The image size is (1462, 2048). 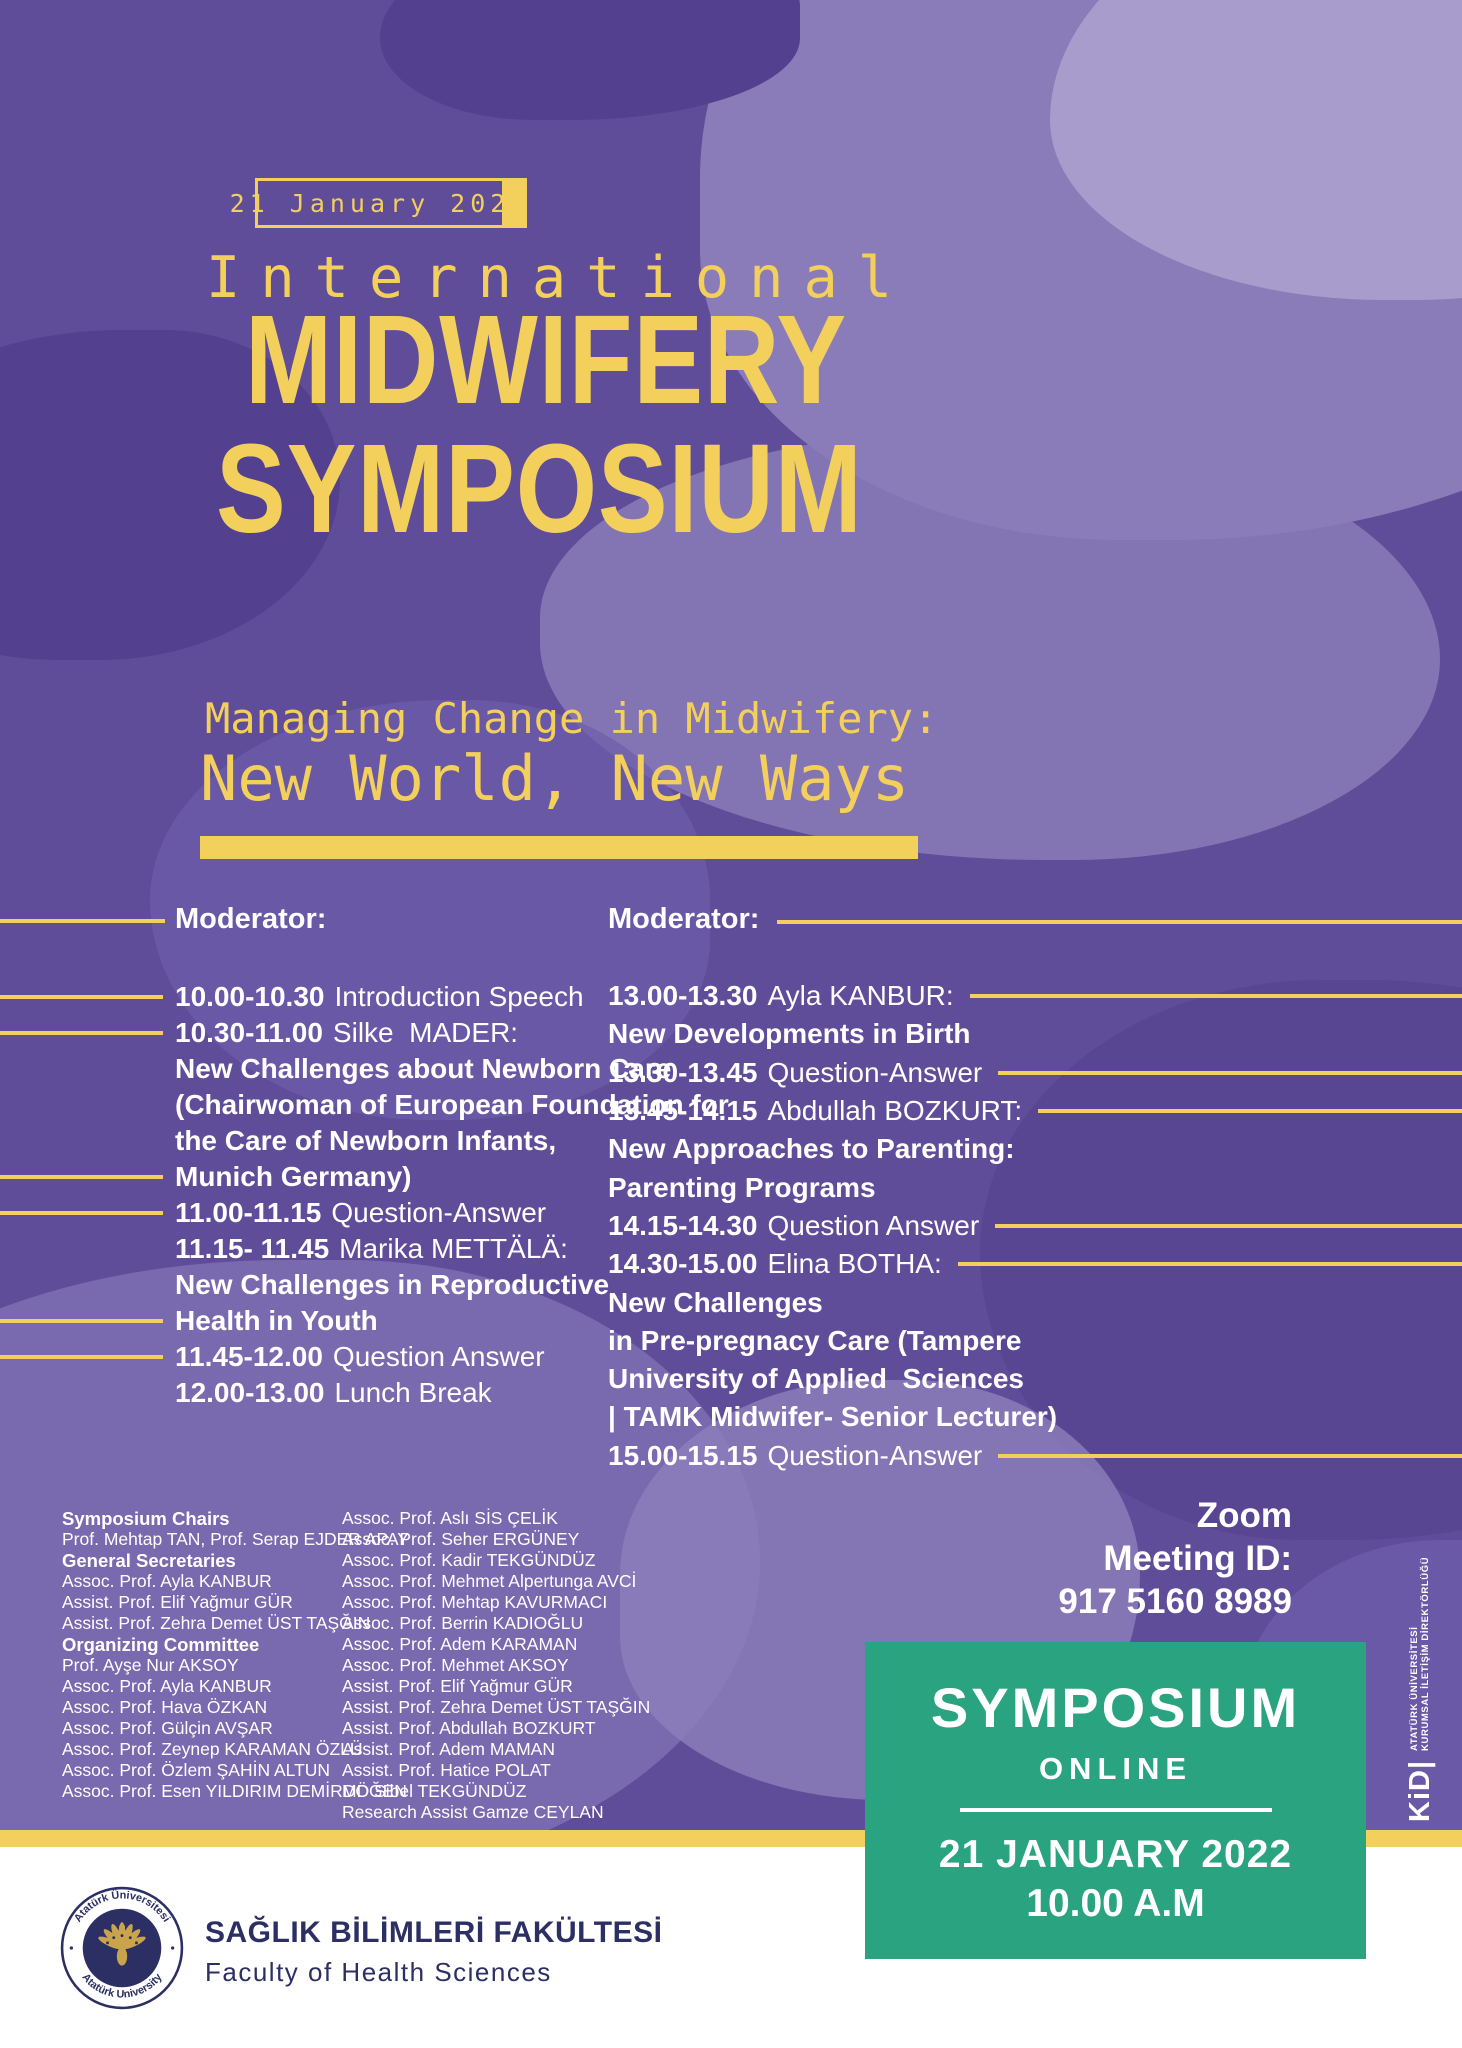 I want to click on schedule-text: New Challenges, so click(x=715, y=1302).